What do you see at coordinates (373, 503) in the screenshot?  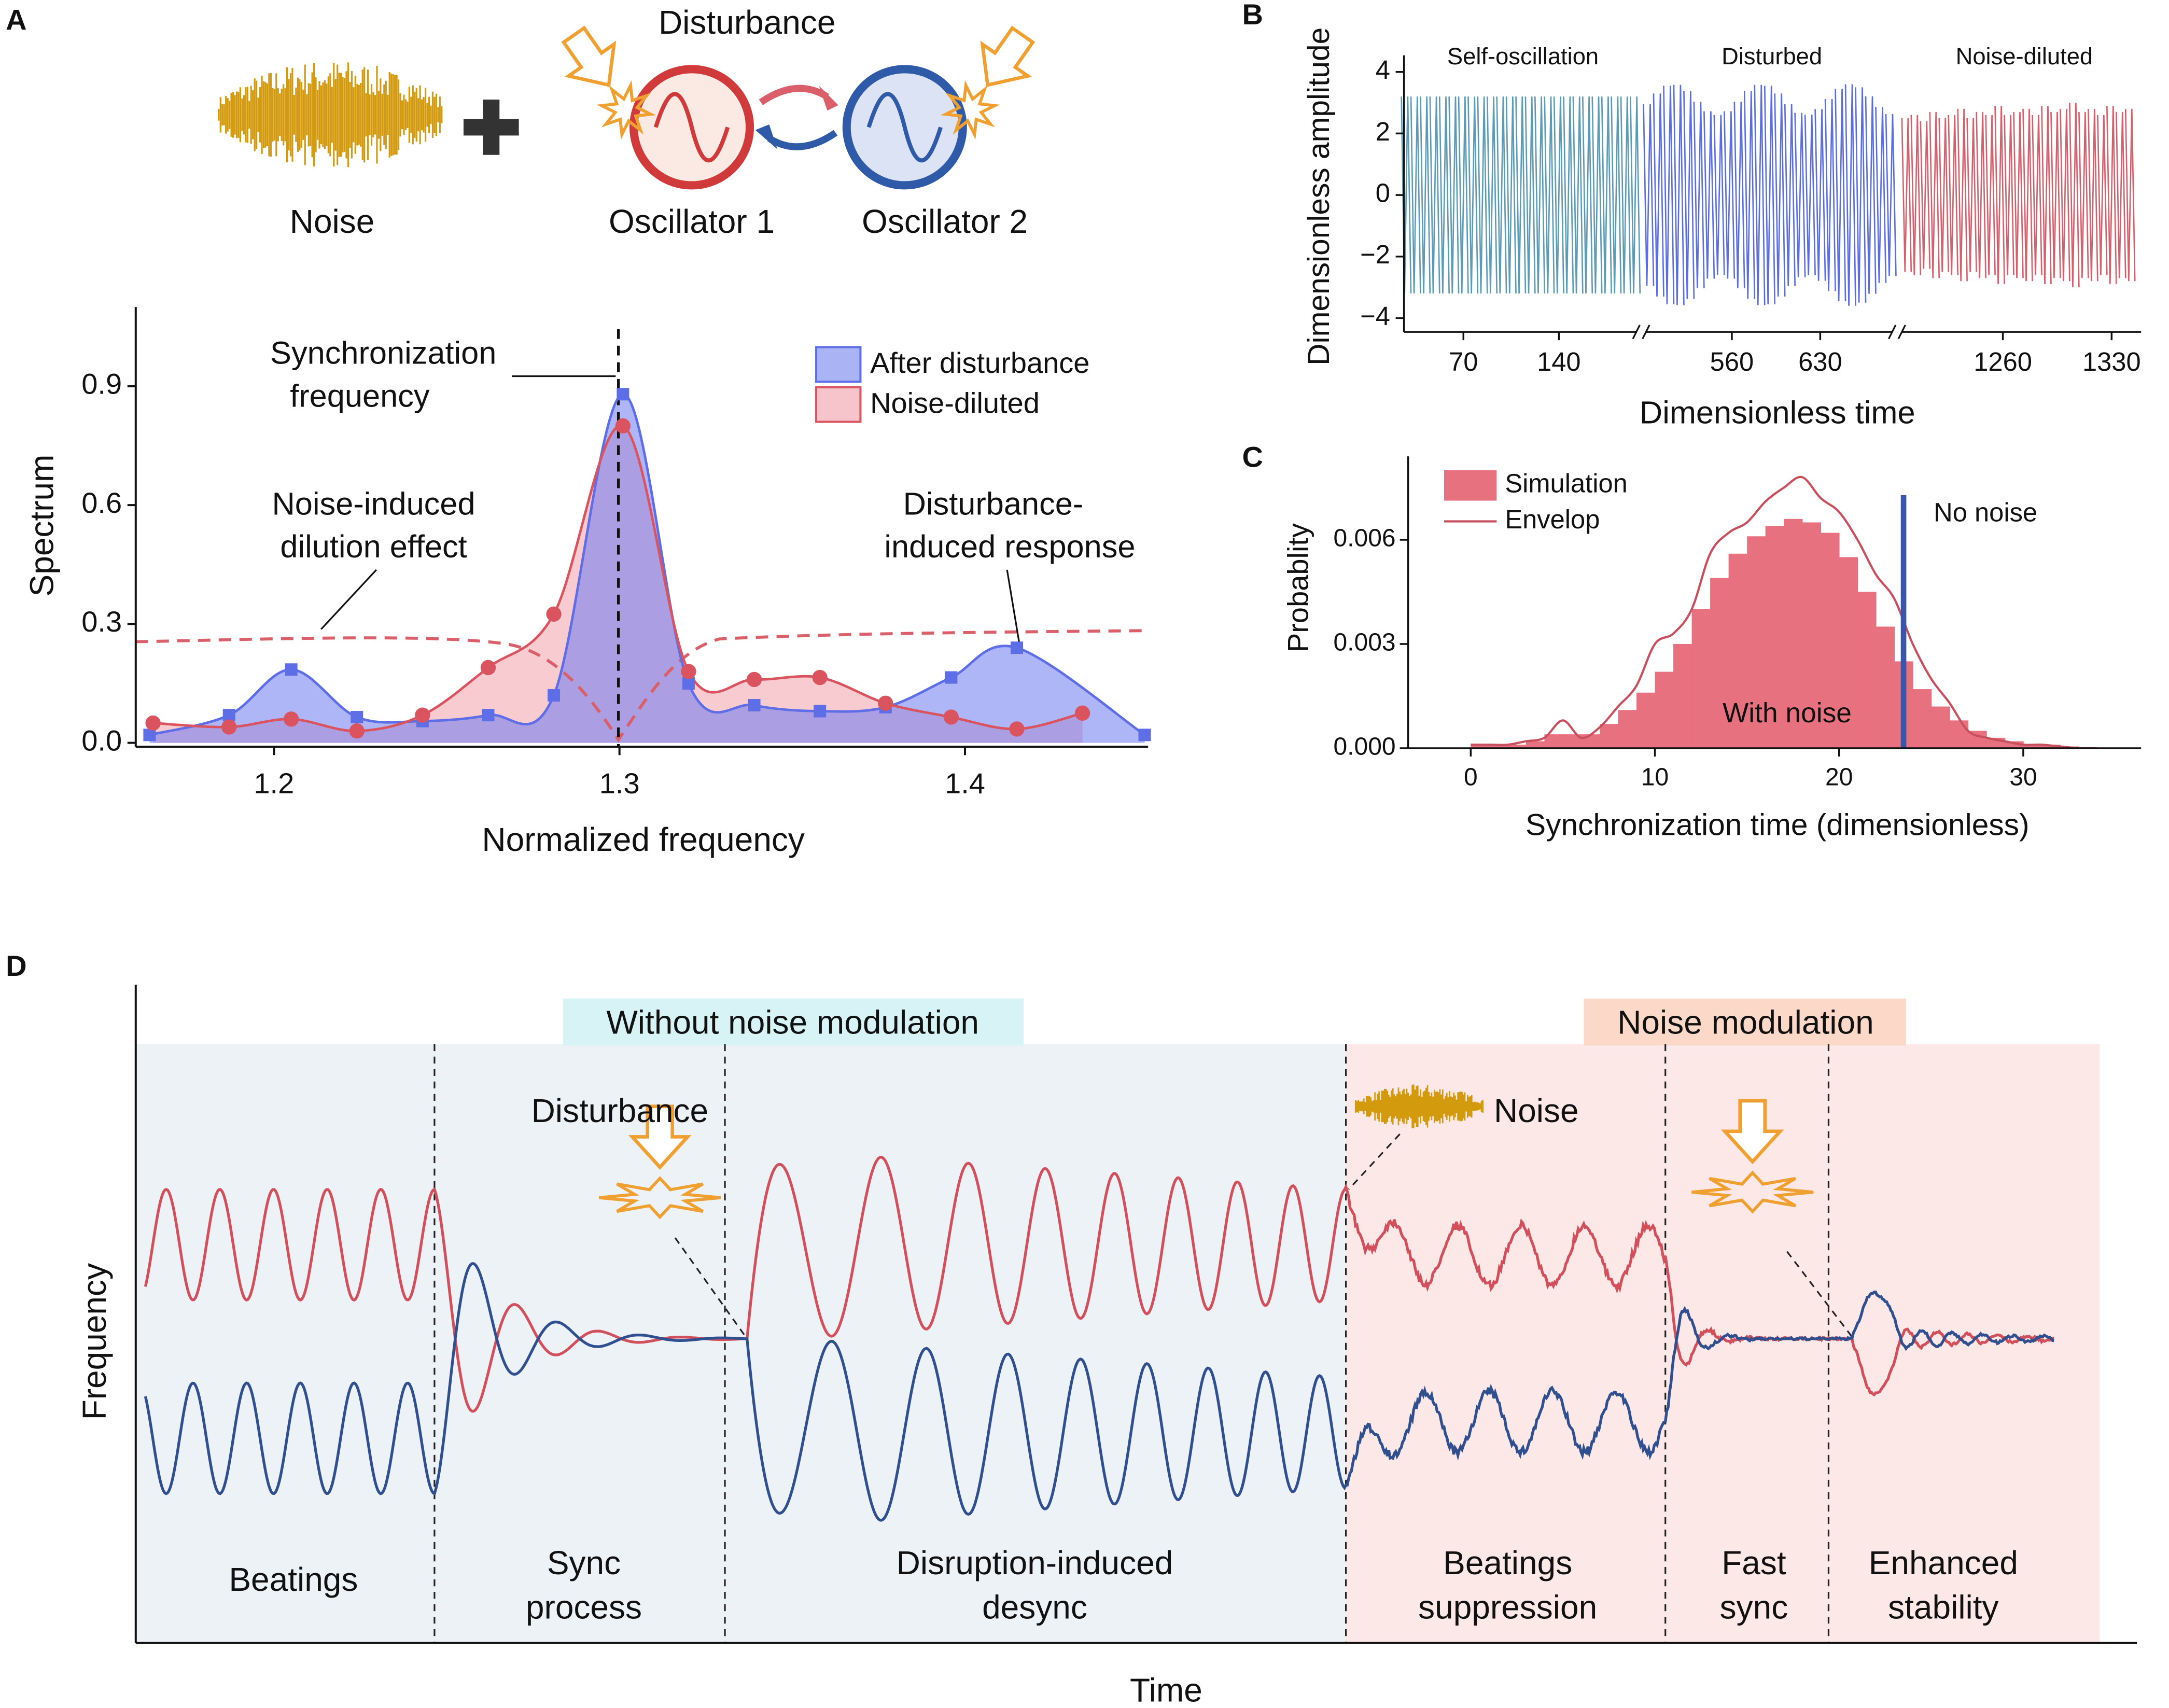 I see `annotation: Noise-induced` at bounding box center [373, 503].